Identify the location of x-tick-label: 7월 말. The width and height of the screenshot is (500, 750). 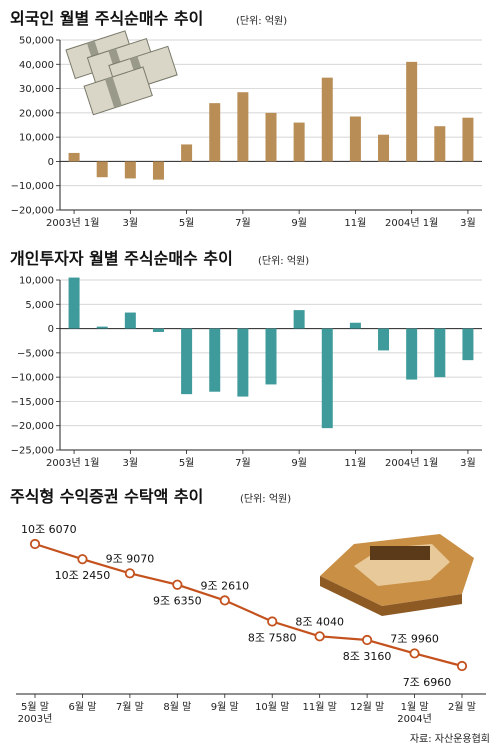
(130, 707).